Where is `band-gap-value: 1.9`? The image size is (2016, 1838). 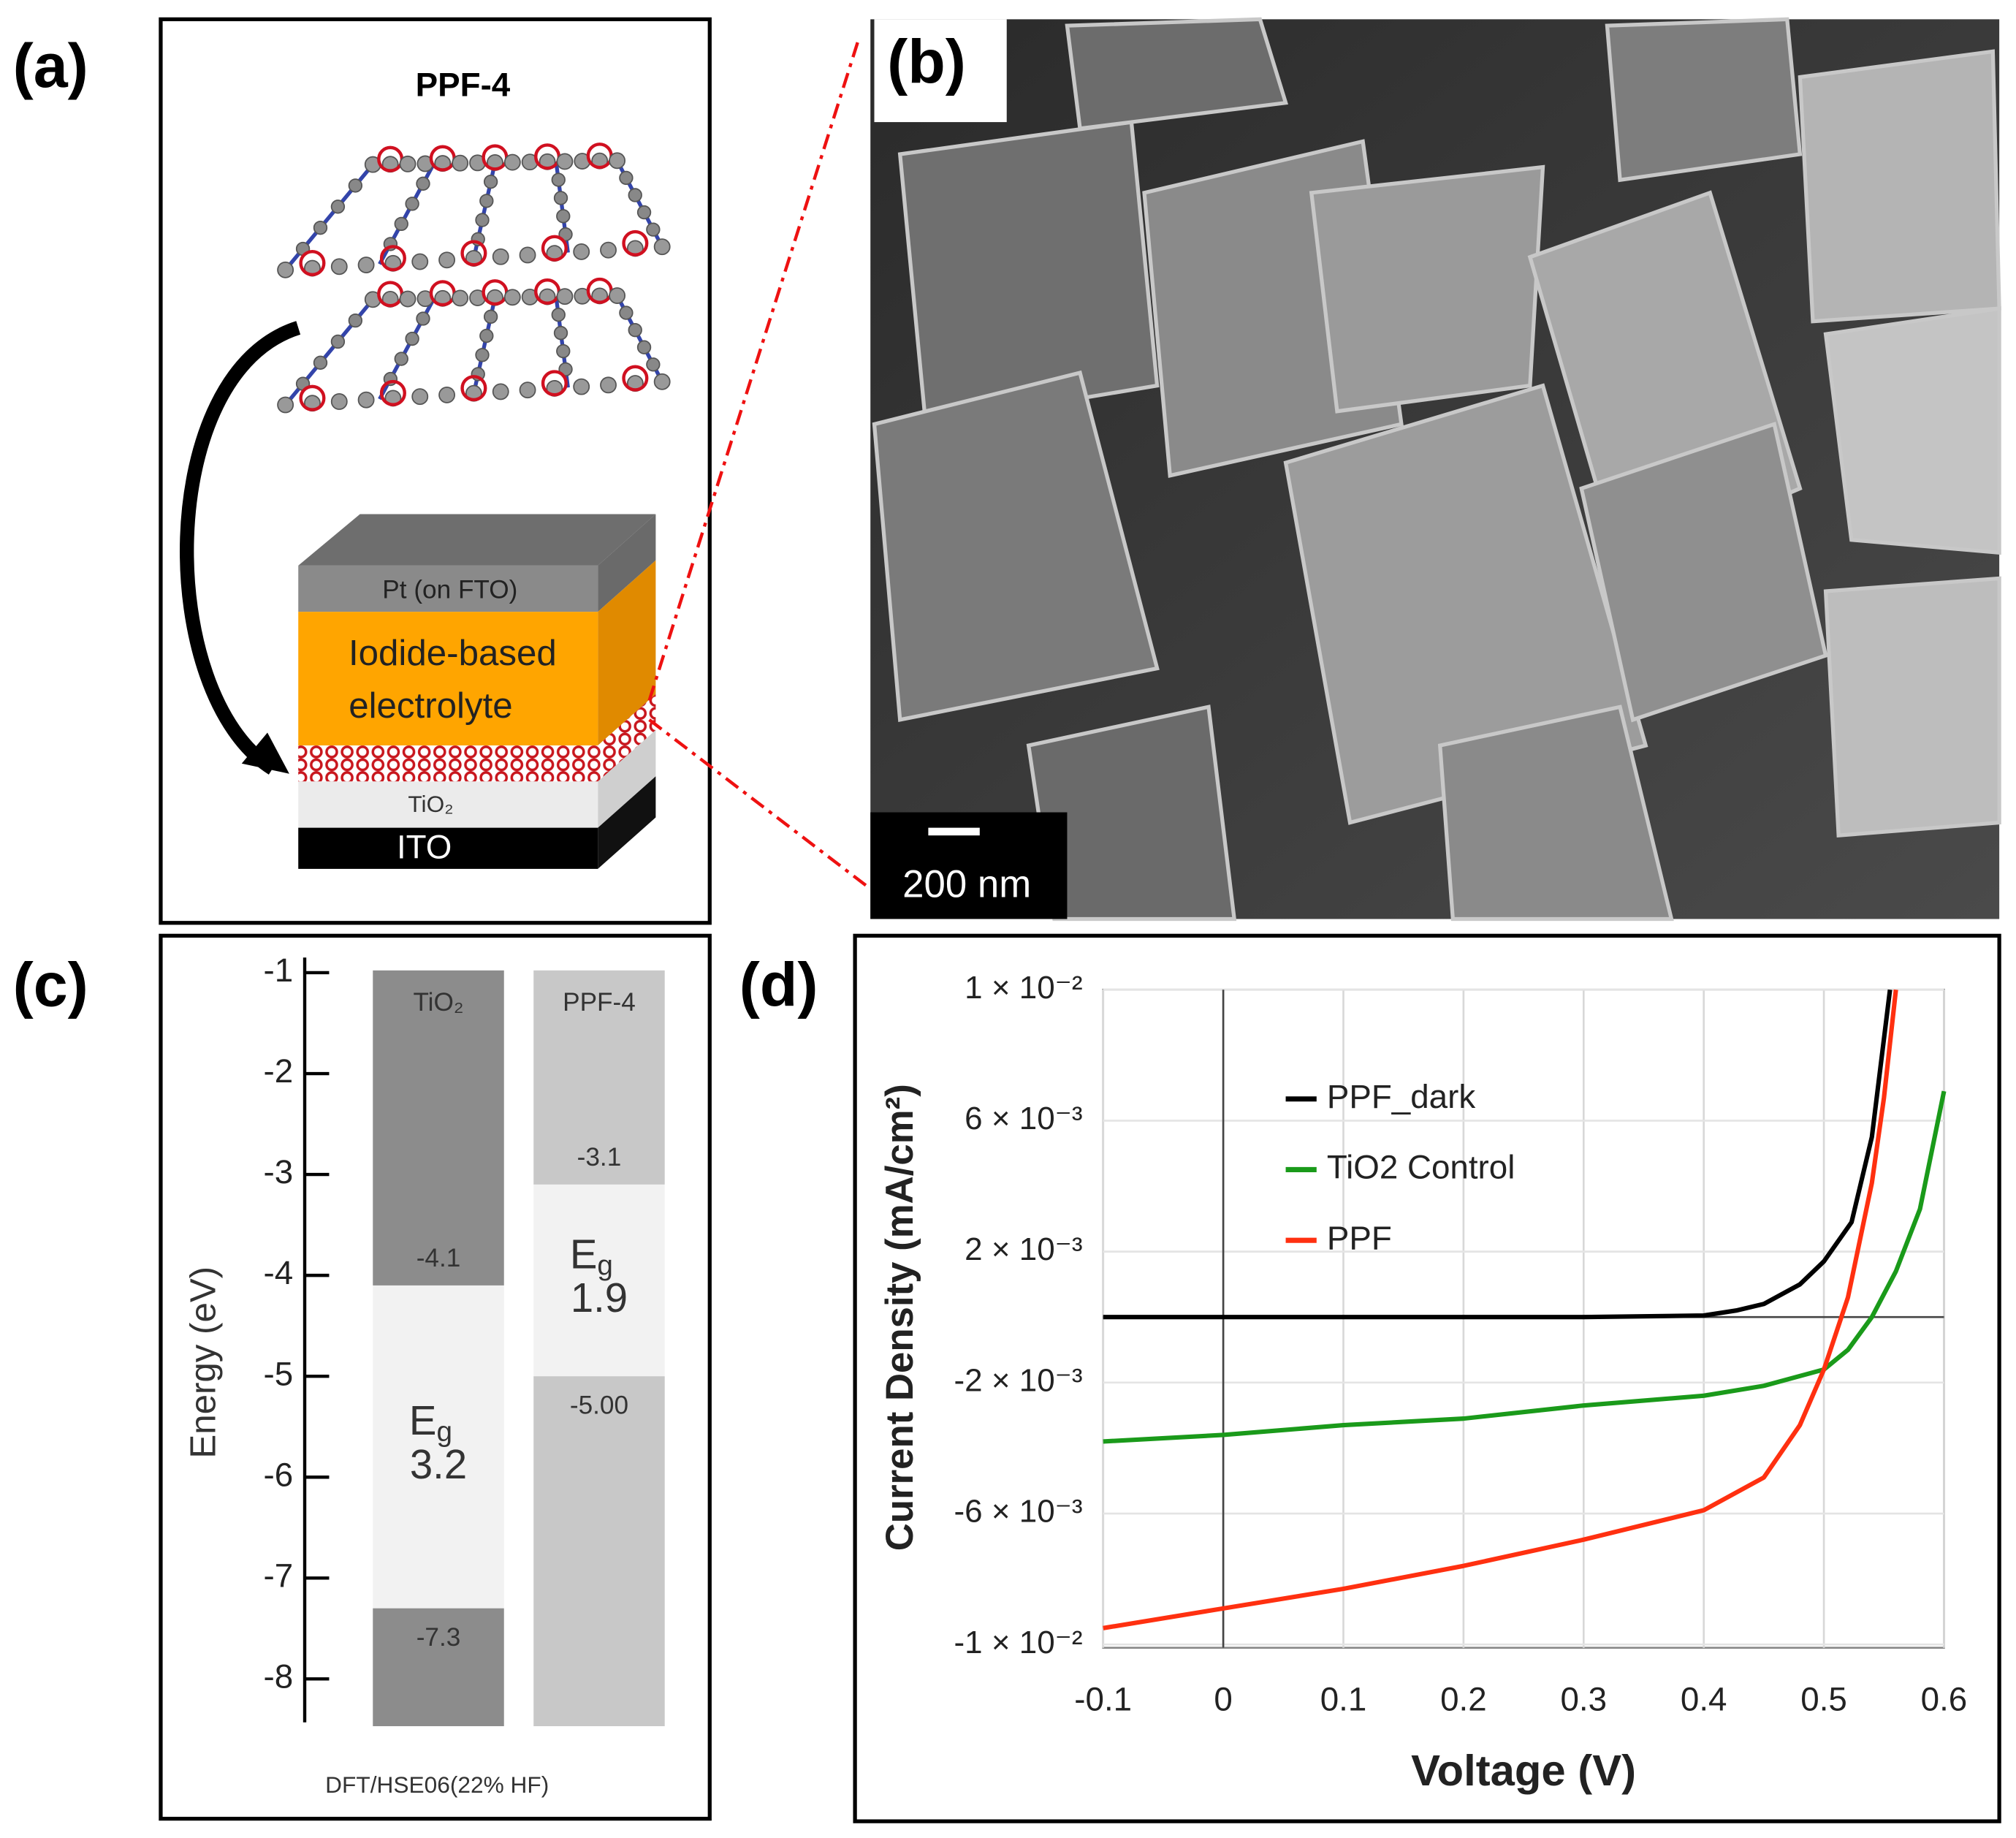
band-gap-value: 1.9 is located at coordinates (599, 1298).